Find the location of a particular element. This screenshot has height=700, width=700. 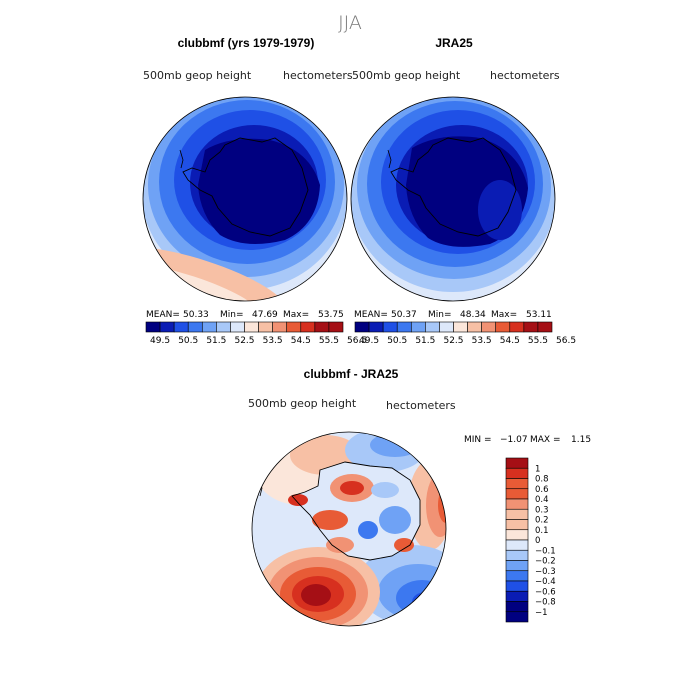

panel-title: JRA25 is located at coordinates (454, 43).